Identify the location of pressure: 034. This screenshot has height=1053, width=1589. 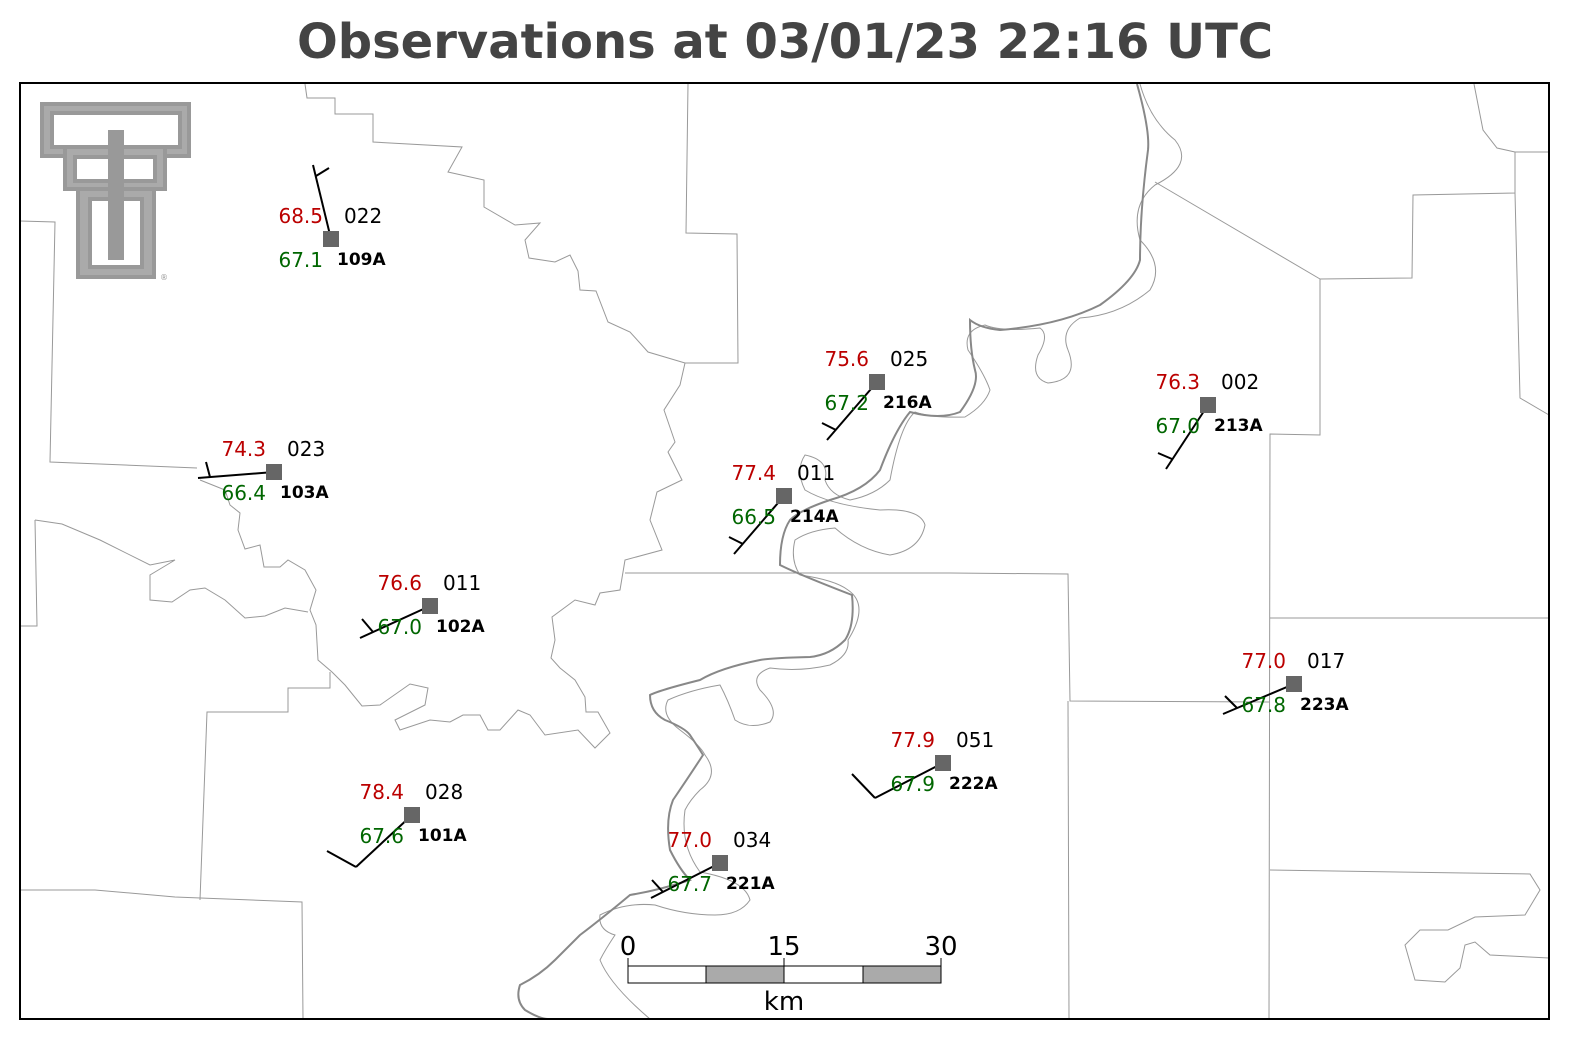
(752, 840).